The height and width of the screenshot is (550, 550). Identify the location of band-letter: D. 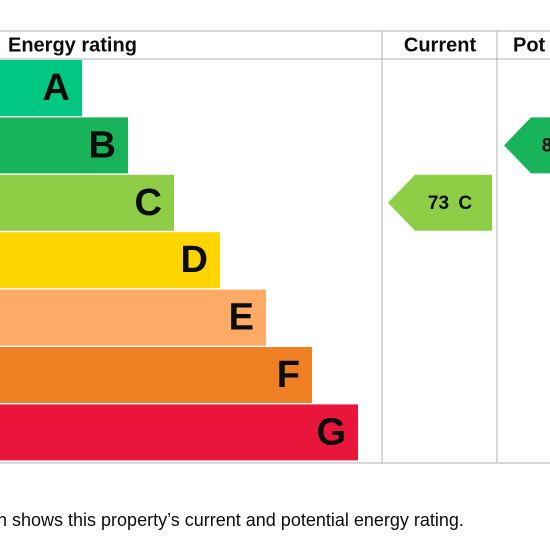
(194, 260).